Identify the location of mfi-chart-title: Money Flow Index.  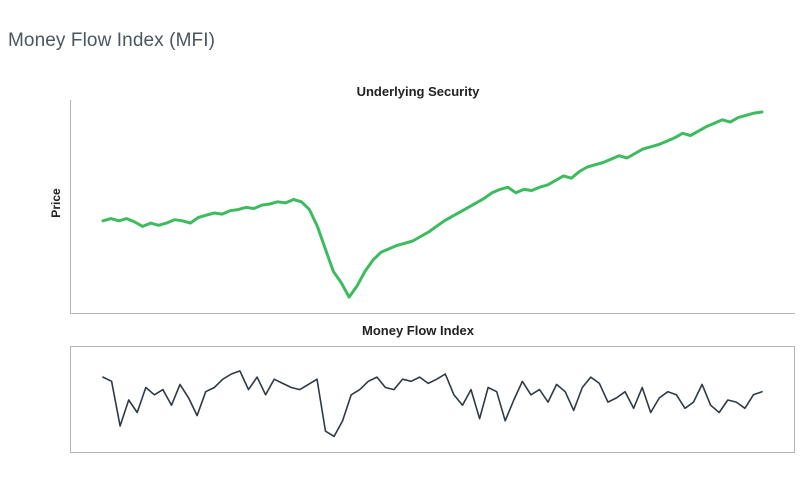
(418, 330).